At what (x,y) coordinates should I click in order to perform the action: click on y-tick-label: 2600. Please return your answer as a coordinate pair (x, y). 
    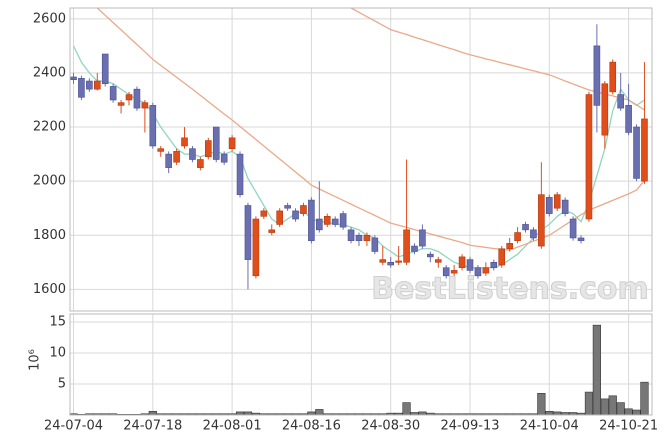
    Looking at the image, I should click on (49, 18).